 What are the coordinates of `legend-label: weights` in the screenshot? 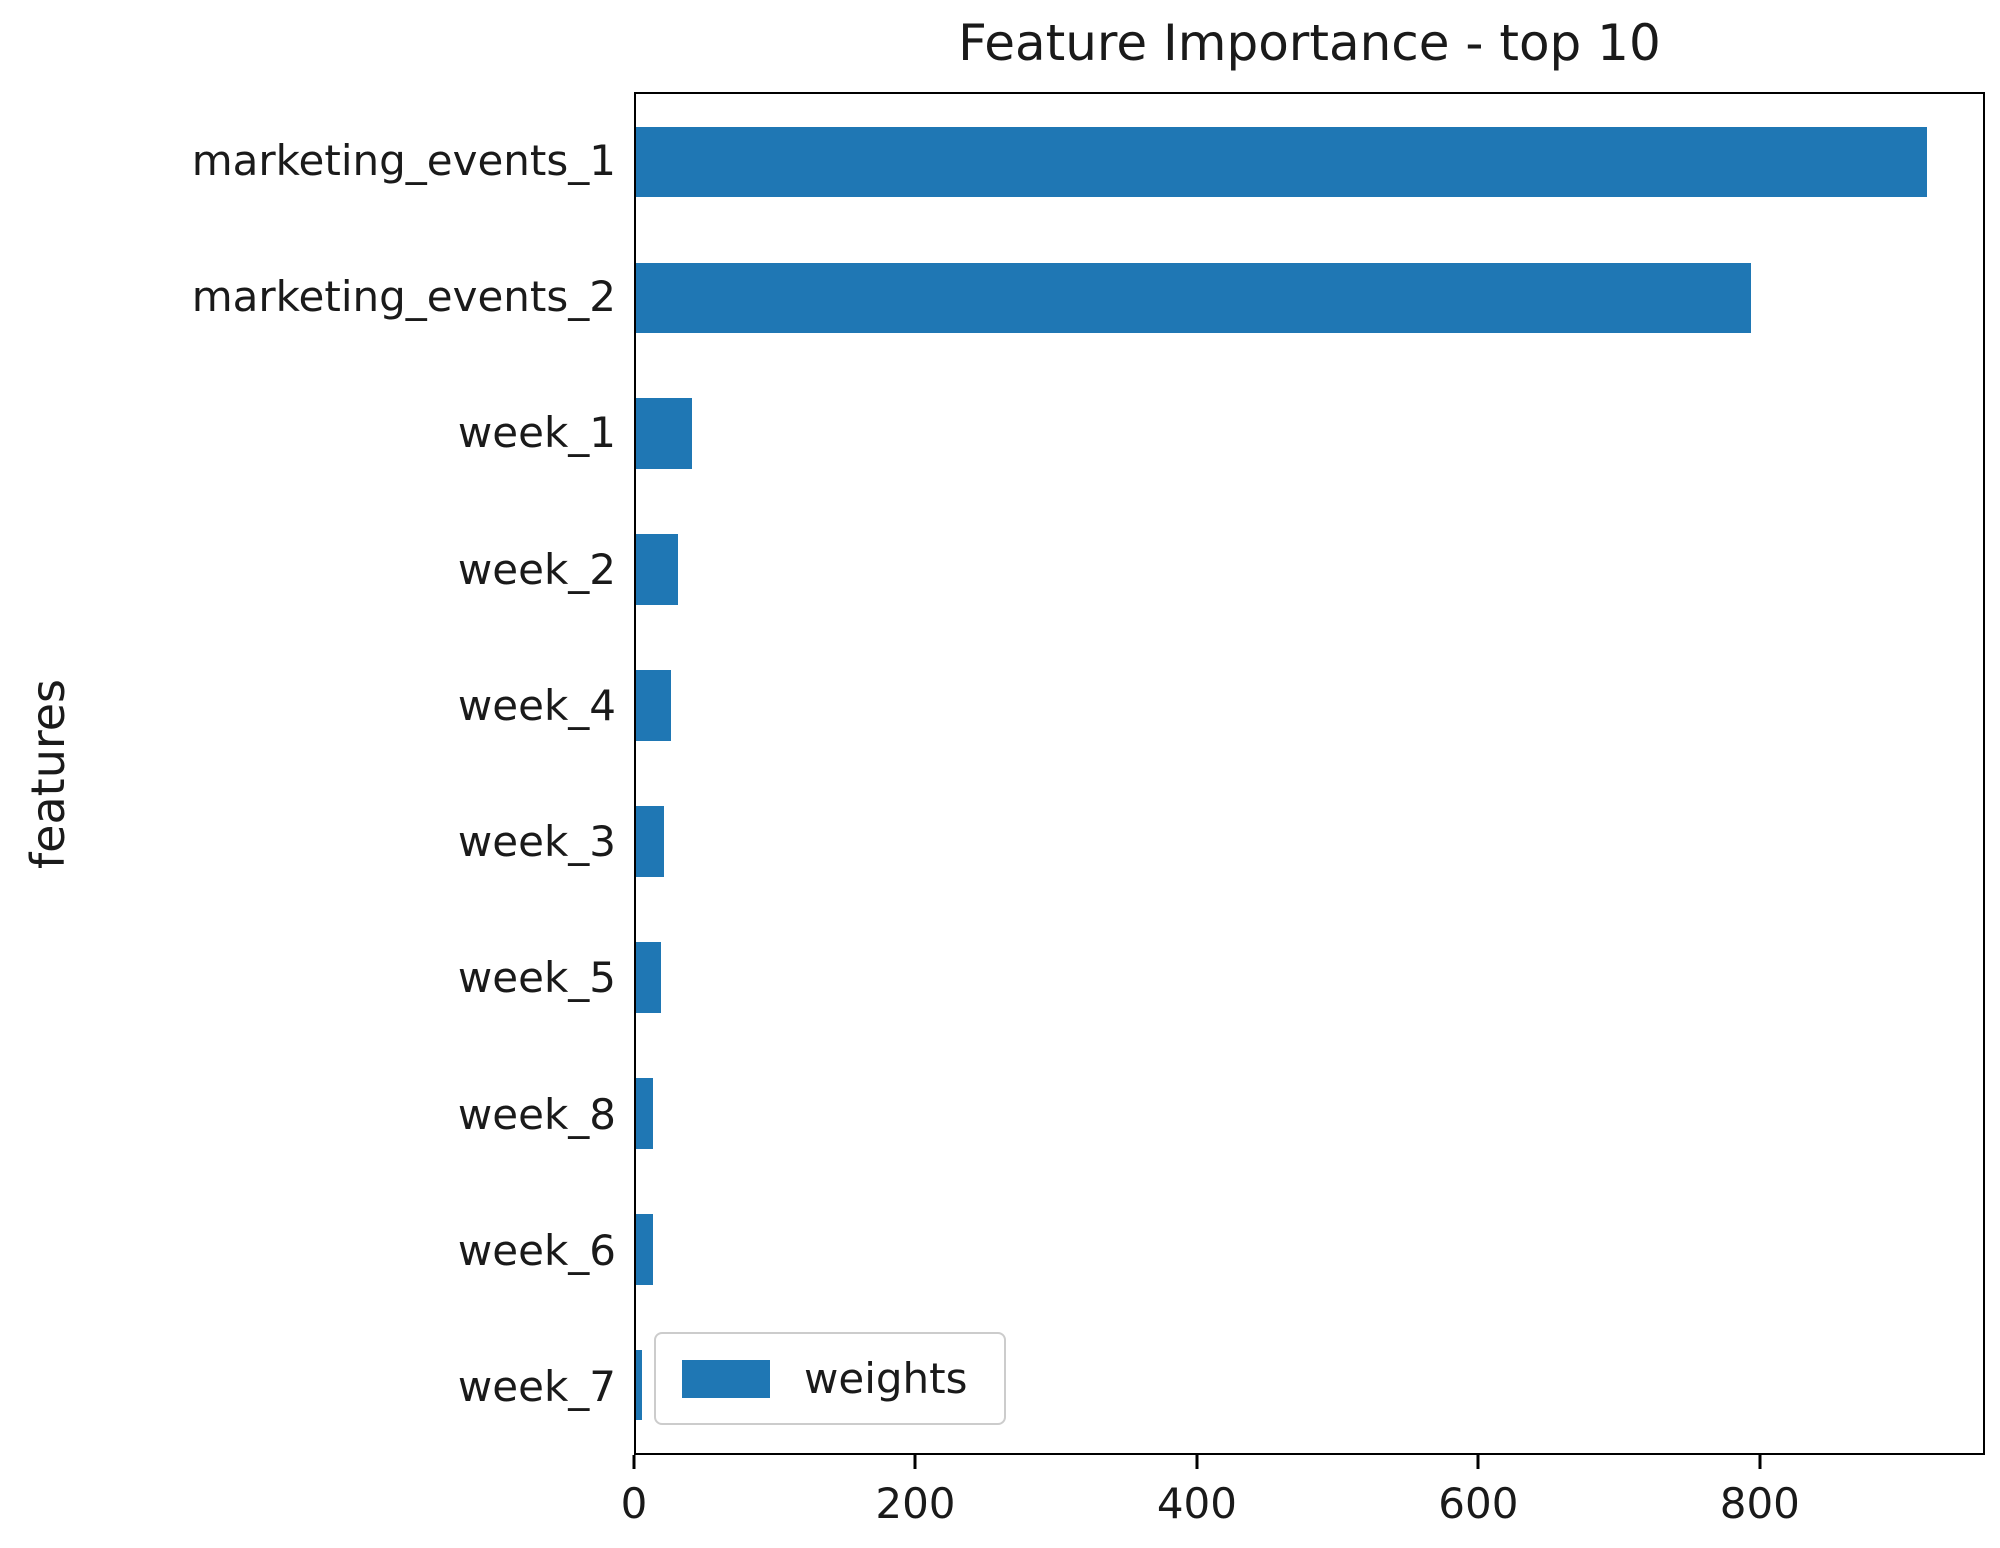 It's located at (886, 1378).